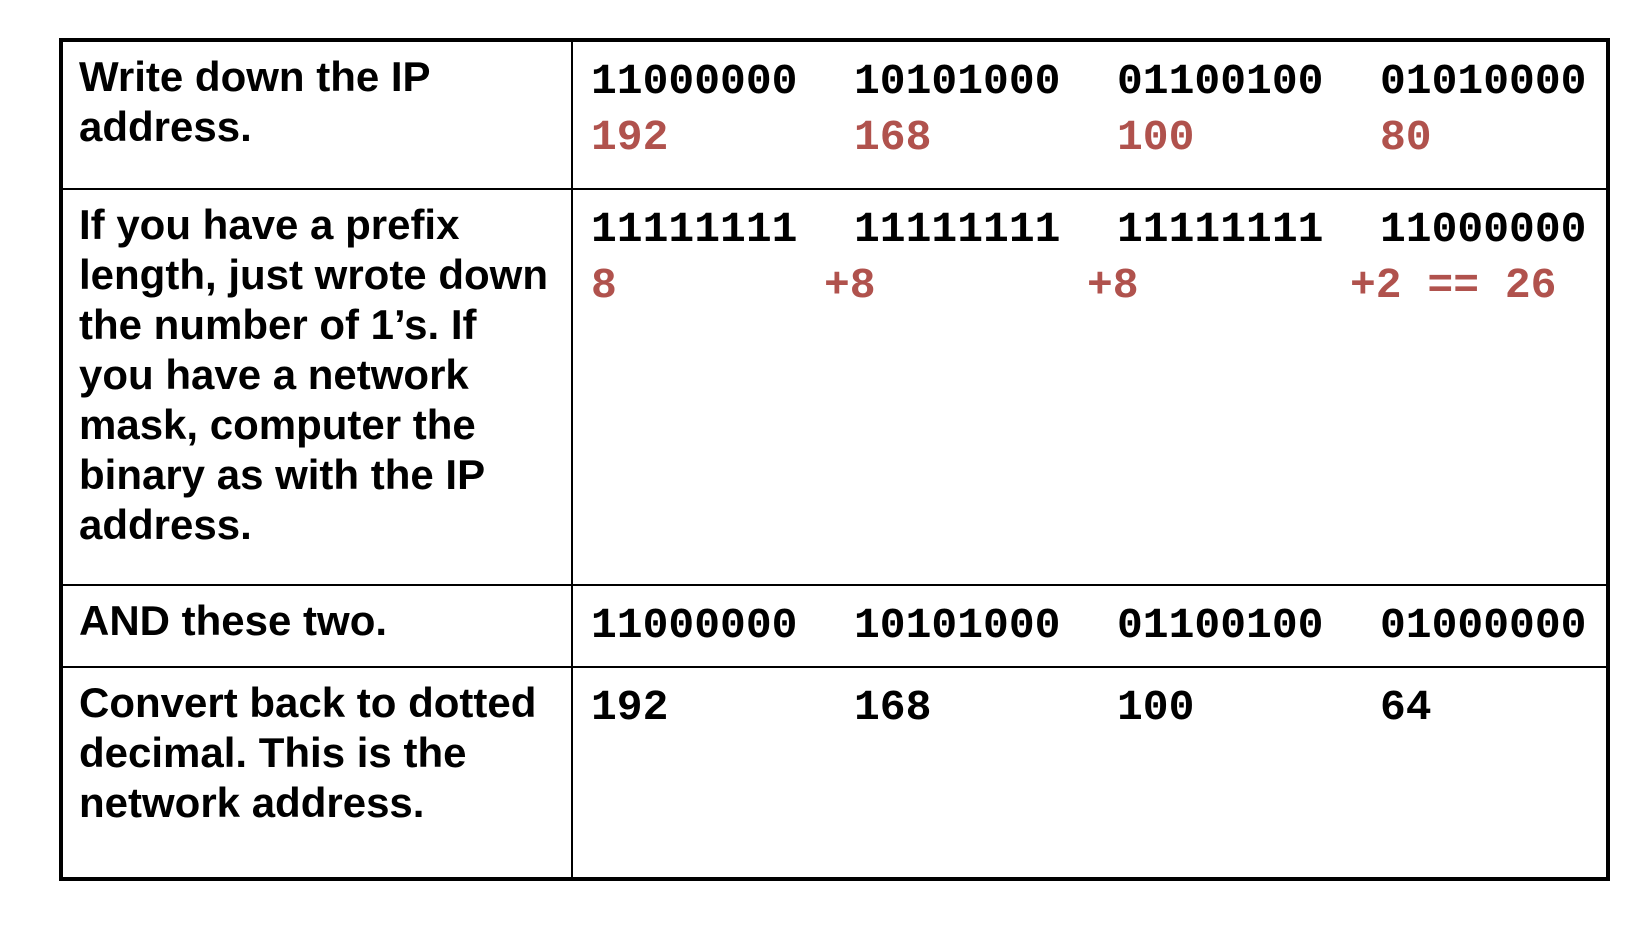  What do you see at coordinates (957, 229) in the screenshot?
I see `mask-binary-octet-2: 11111111` at bounding box center [957, 229].